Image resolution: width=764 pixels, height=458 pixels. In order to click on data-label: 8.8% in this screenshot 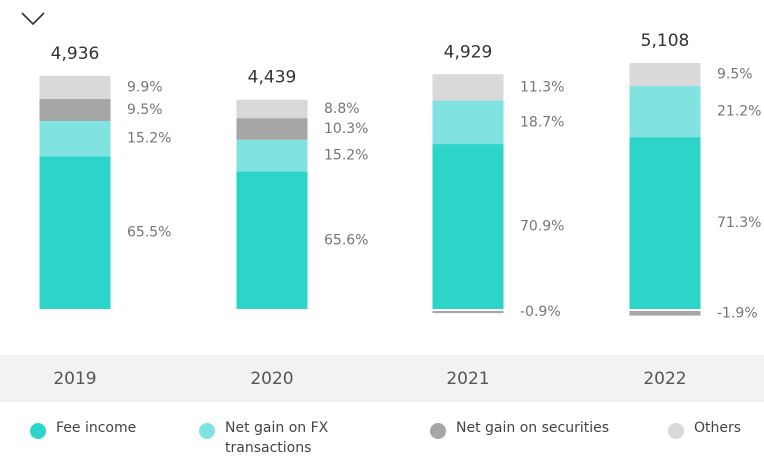, I will do `click(342, 109)`.